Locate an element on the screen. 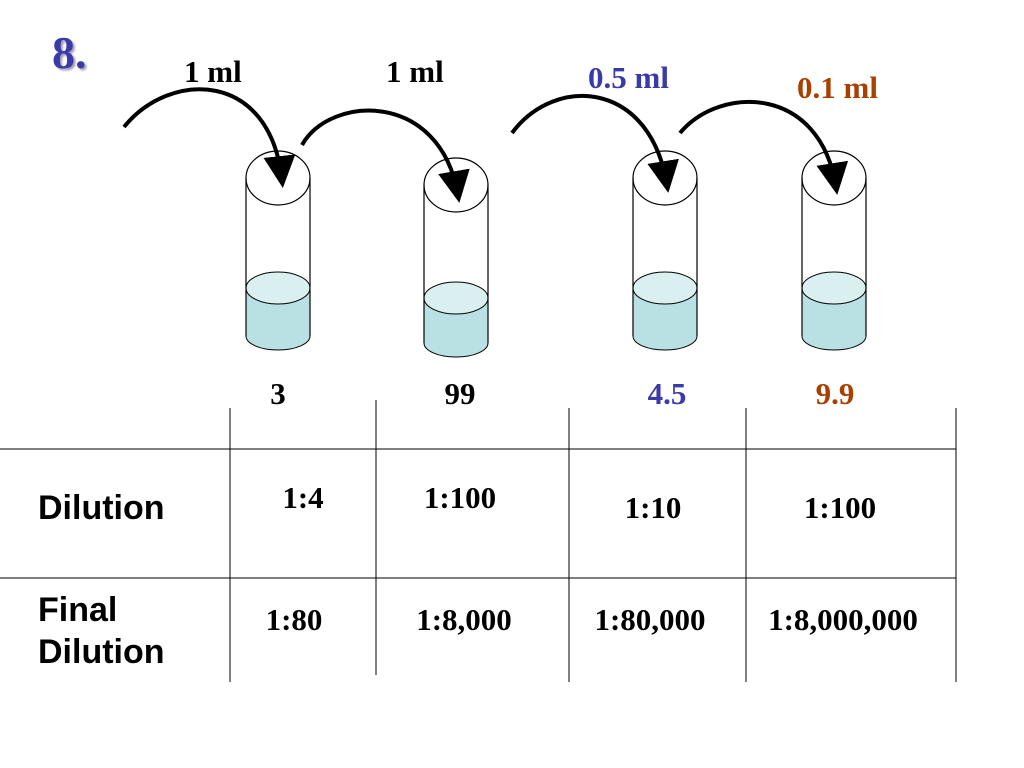 The height and width of the screenshot is (768, 1024). transfer-volume-1: 1 ml is located at coordinates (213, 71).